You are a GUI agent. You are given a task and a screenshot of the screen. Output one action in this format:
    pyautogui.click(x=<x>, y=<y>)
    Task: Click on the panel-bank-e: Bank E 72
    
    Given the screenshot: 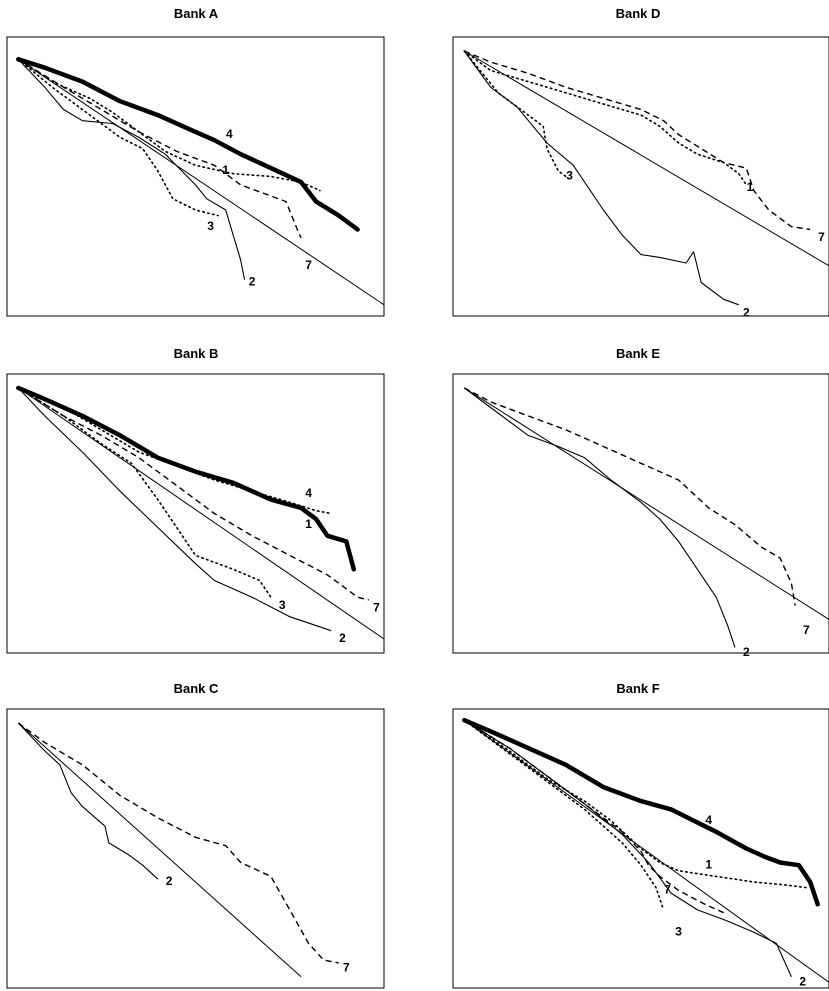 What is the action you would take?
    pyautogui.click(x=640, y=502)
    